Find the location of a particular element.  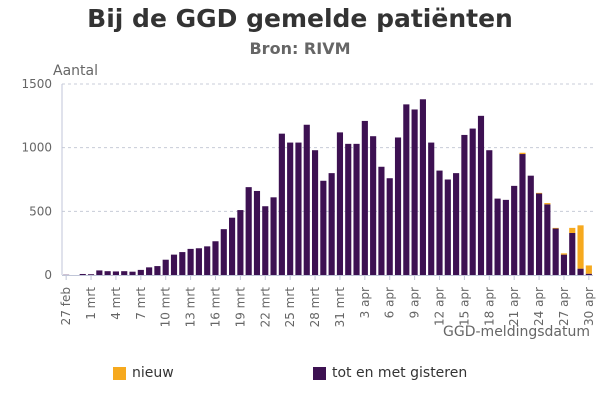

x-tick-label: 4 mrt is located at coordinates (116, 303).